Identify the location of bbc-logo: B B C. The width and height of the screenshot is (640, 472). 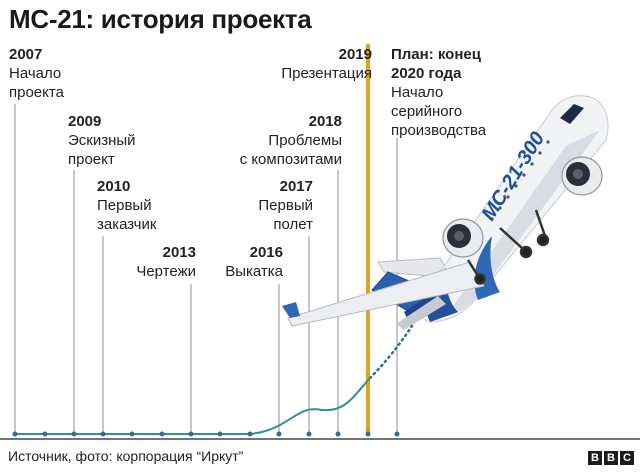
(611, 458).